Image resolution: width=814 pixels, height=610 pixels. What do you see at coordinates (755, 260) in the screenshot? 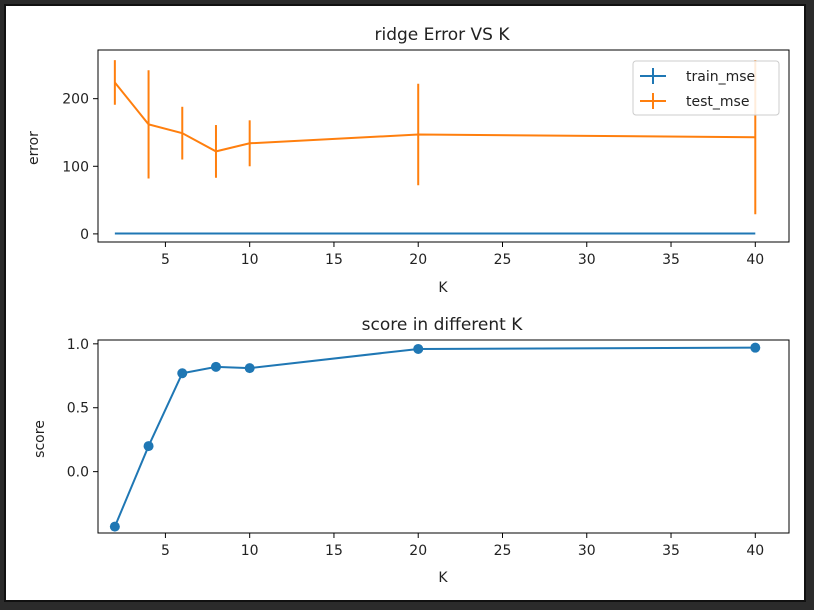
I see `error-chart-x-tick-label: 40` at bounding box center [755, 260].